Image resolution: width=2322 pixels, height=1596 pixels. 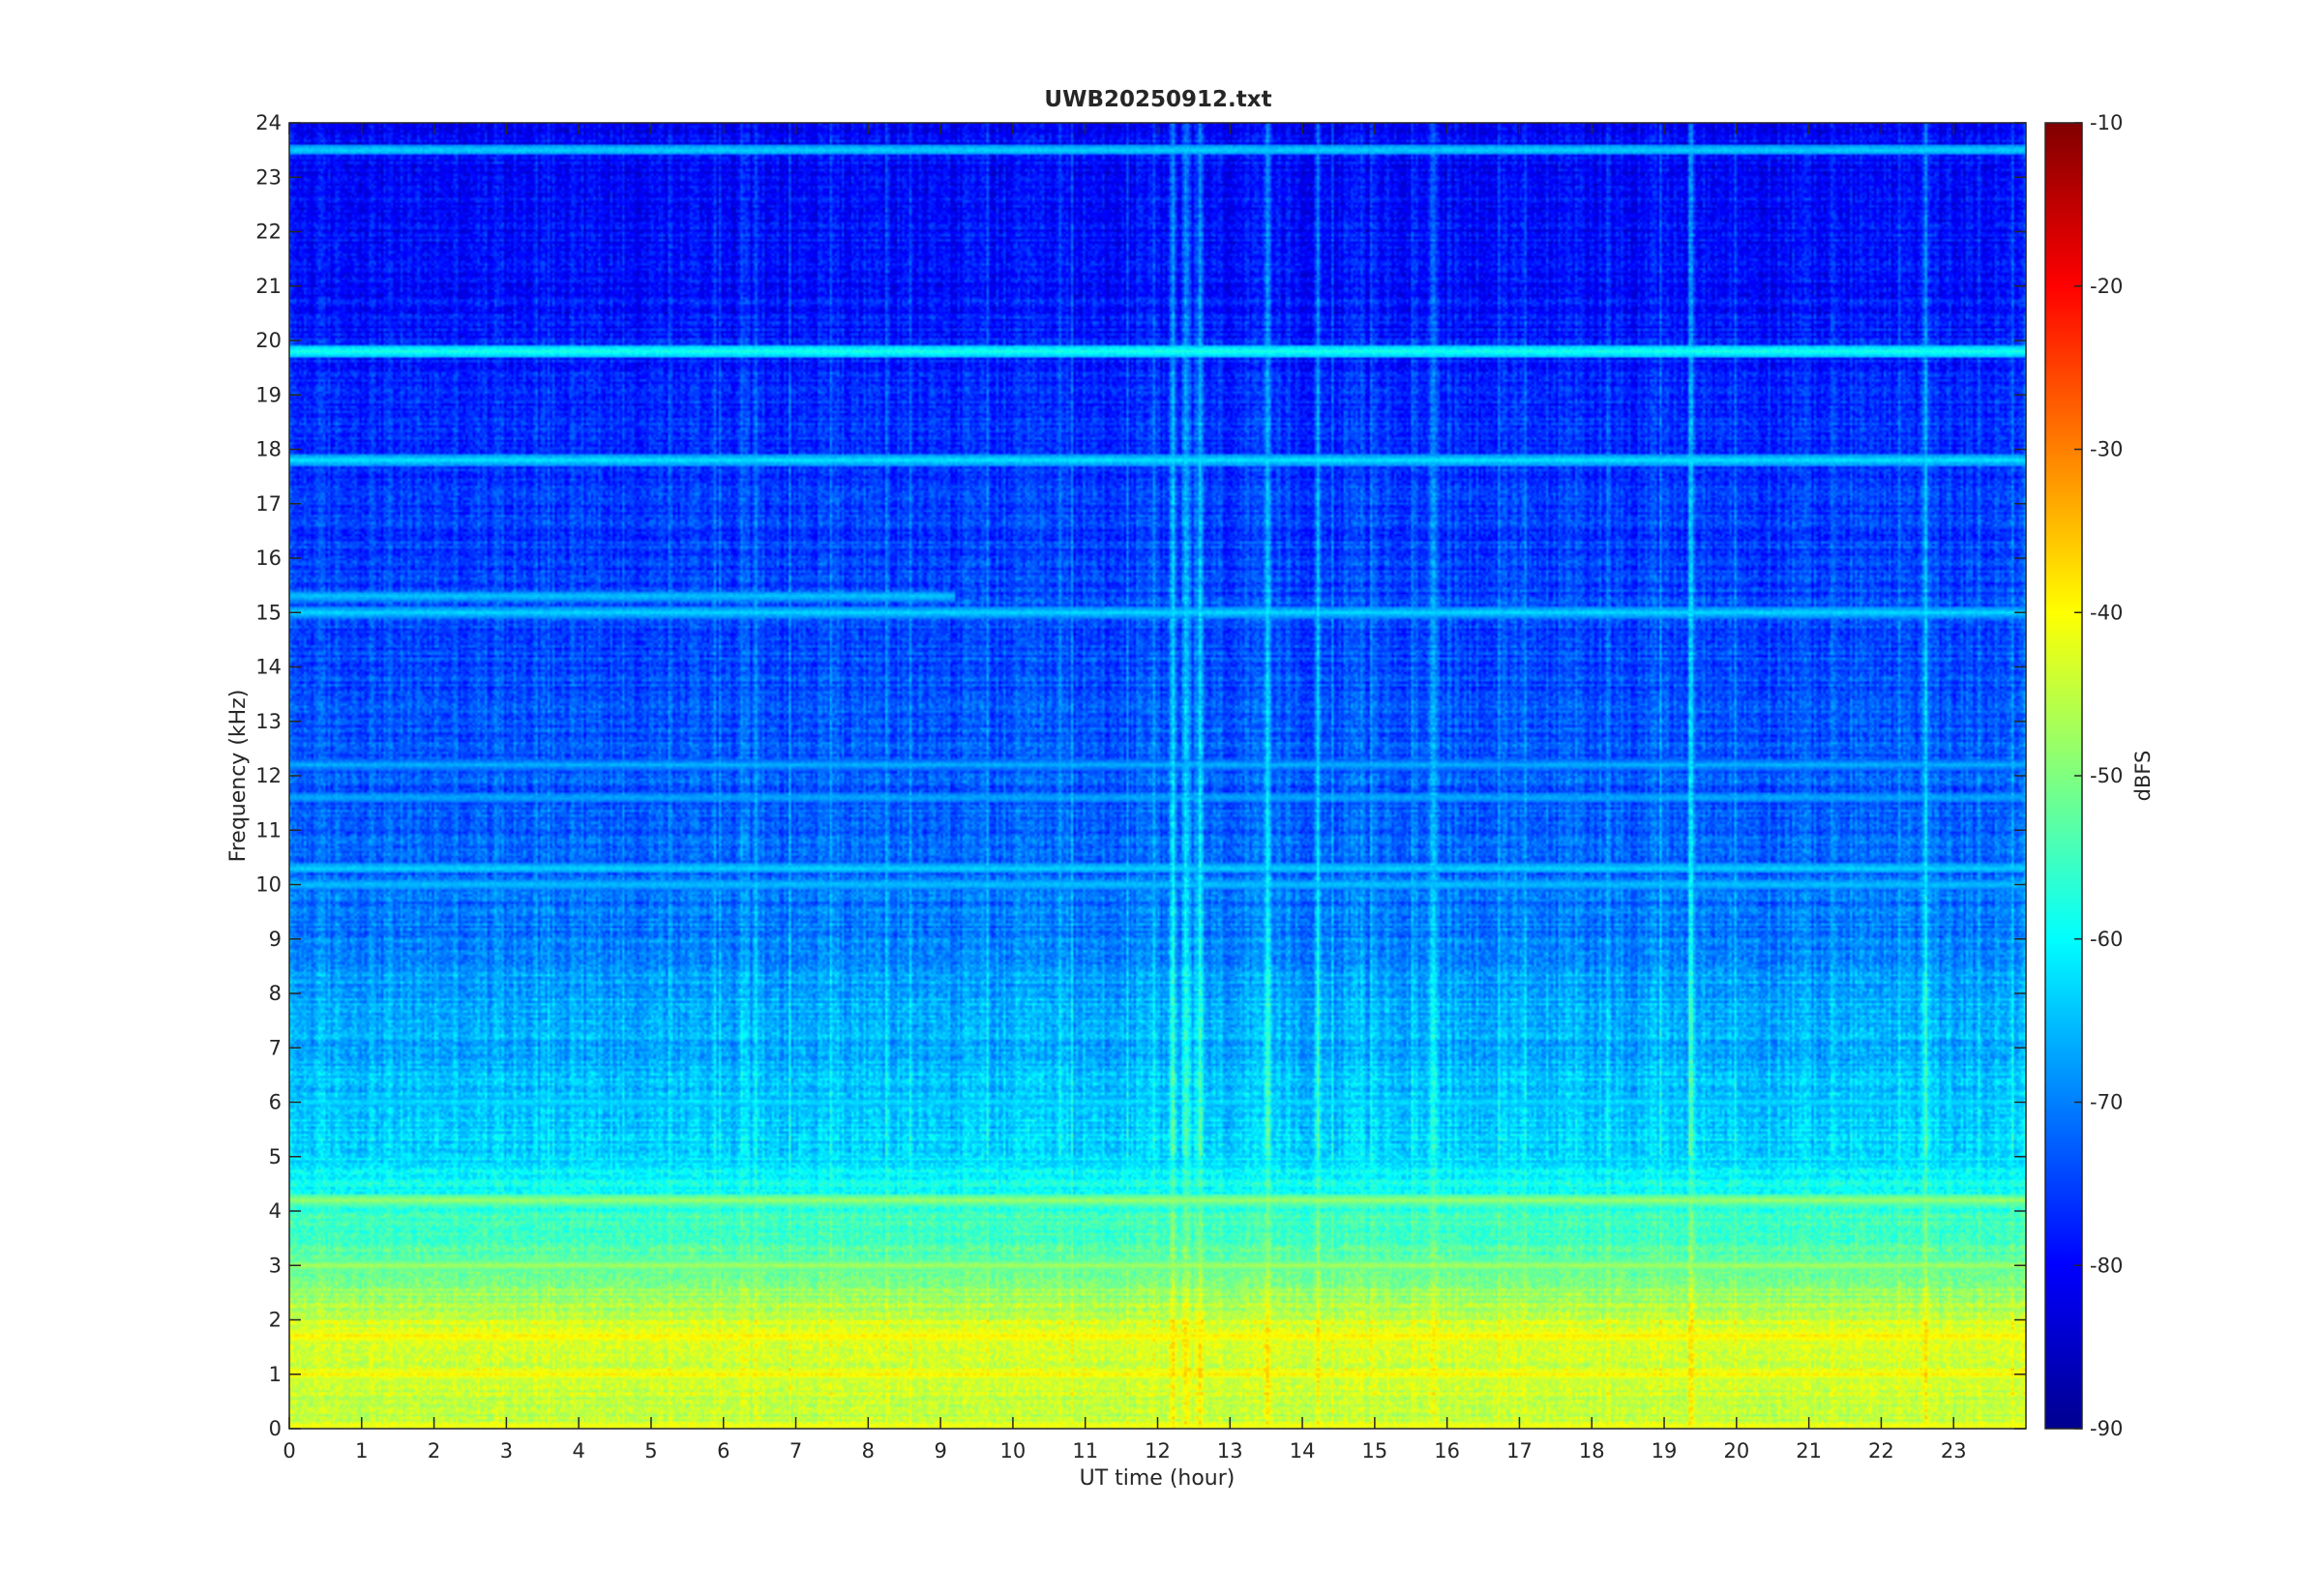 What do you see at coordinates (2106, 122) in the screenshot?
I see `colorbar-tick-label: -10` at bounding box center [2106, 122].